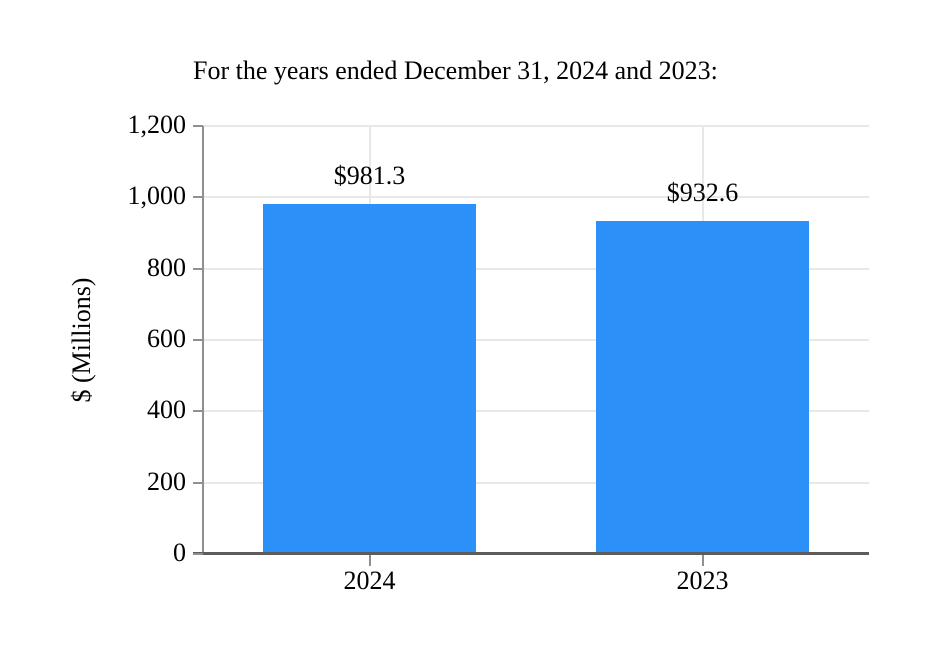  I want to click on y-axis-title: $ (Millions), so click(81, 340).